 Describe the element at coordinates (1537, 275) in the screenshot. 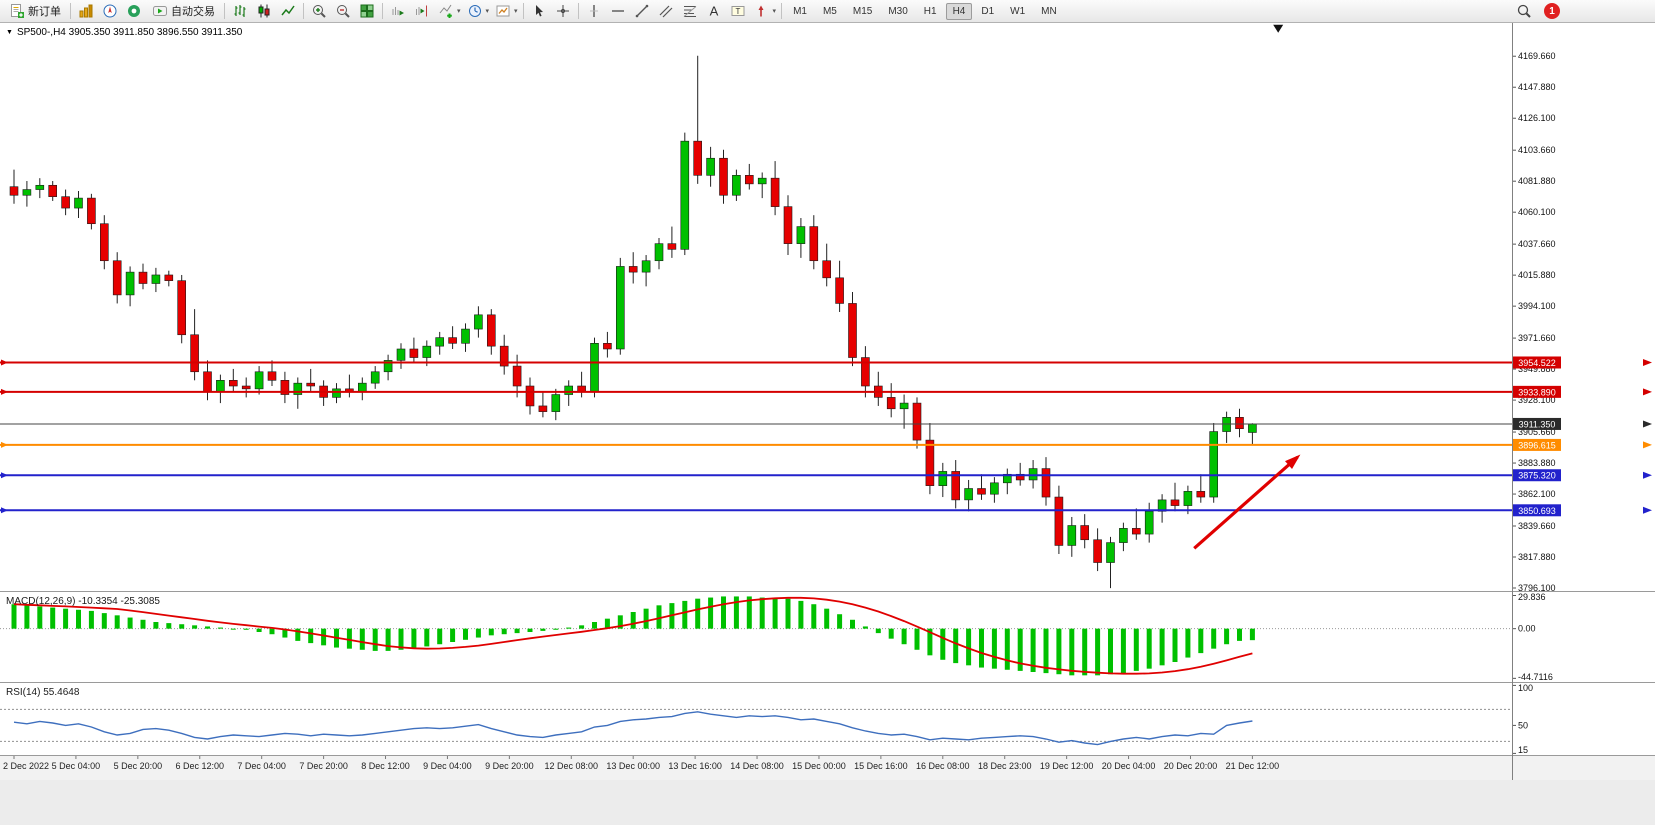

I see `svg-text: 4015.880` at that location.